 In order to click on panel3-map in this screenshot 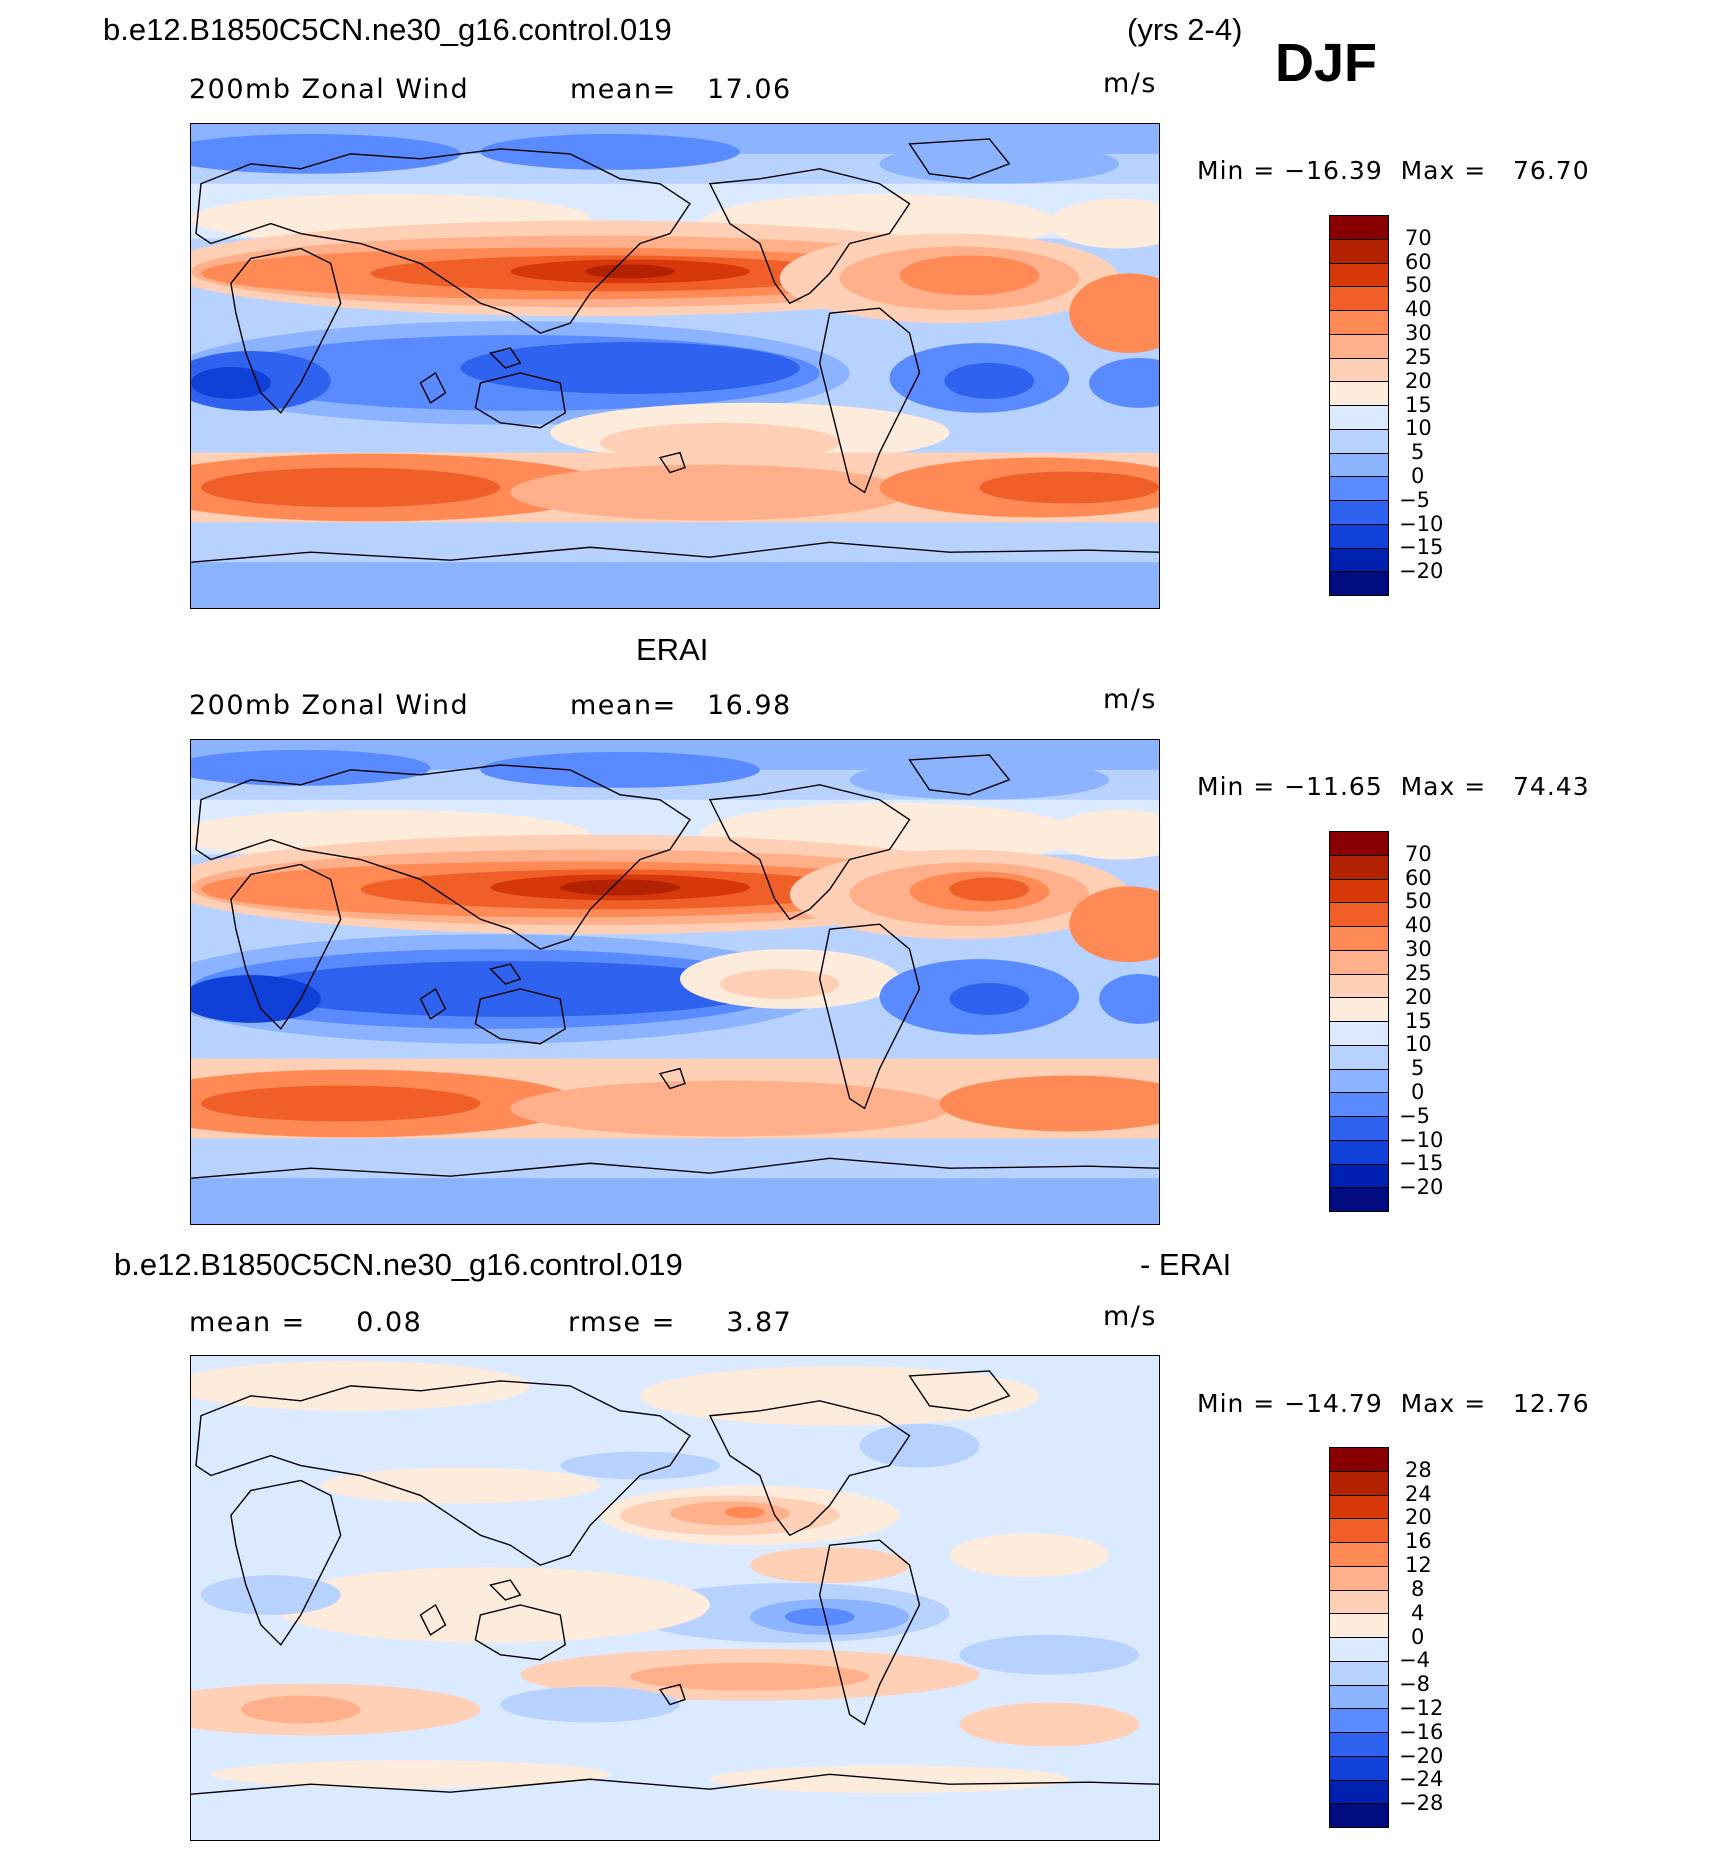, I will do `click(675, 1598)`.